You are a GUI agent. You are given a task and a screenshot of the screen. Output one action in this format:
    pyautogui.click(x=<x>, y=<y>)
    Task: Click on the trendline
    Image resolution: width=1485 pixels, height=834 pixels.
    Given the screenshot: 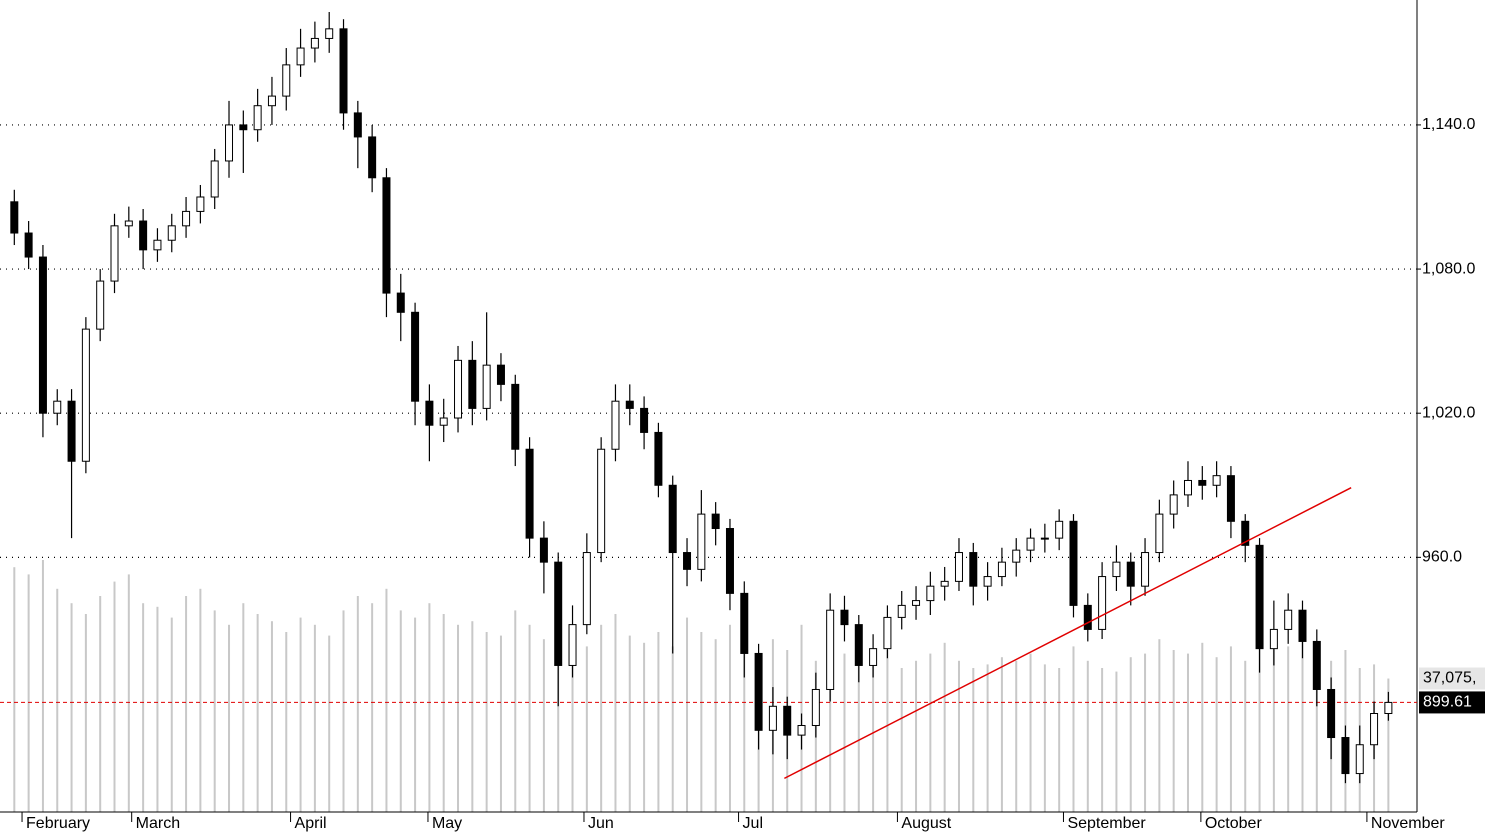 What is the action you would take?
    pyautogui.click(x=1068, y=633)
    